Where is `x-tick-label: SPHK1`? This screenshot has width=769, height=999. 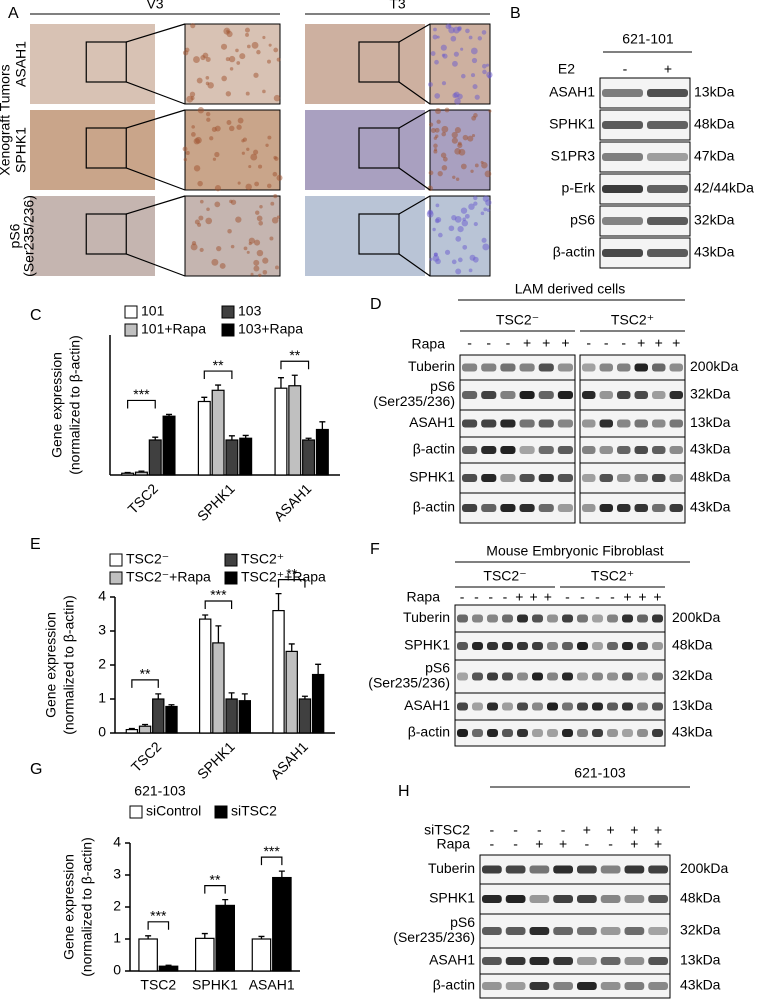
x-tick-label: SPHK1 is located at coordinates (216, 502).